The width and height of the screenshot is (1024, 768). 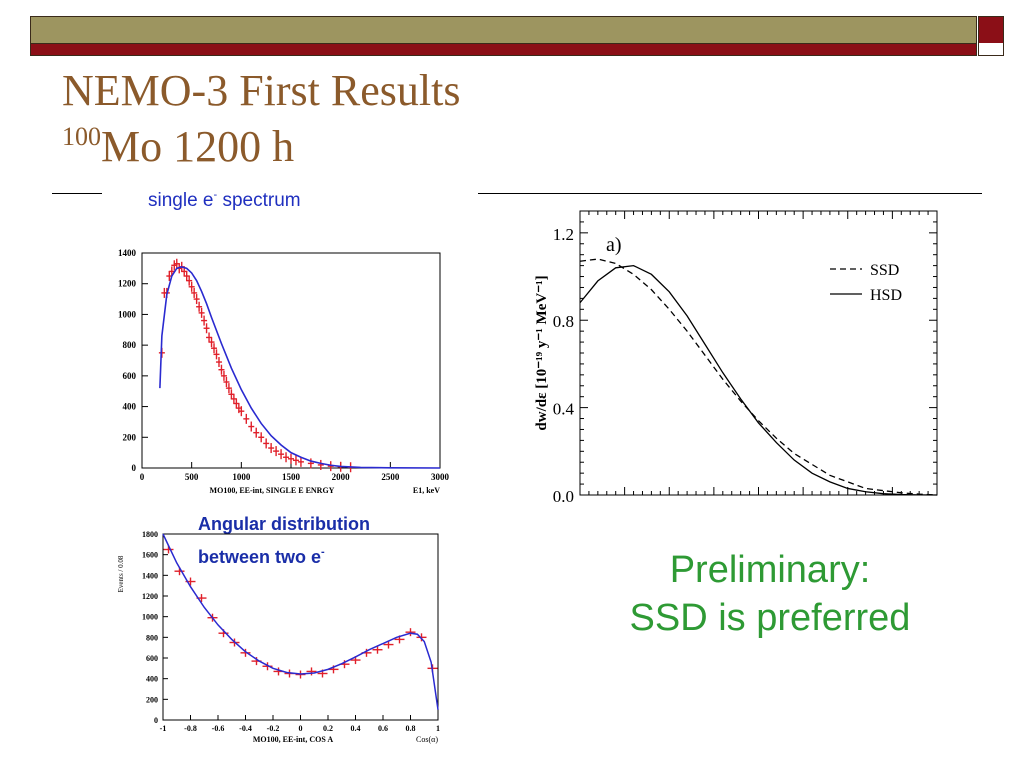 I want to click on title-line2: 100Mo 1200 h, so click(x=261, y=142).